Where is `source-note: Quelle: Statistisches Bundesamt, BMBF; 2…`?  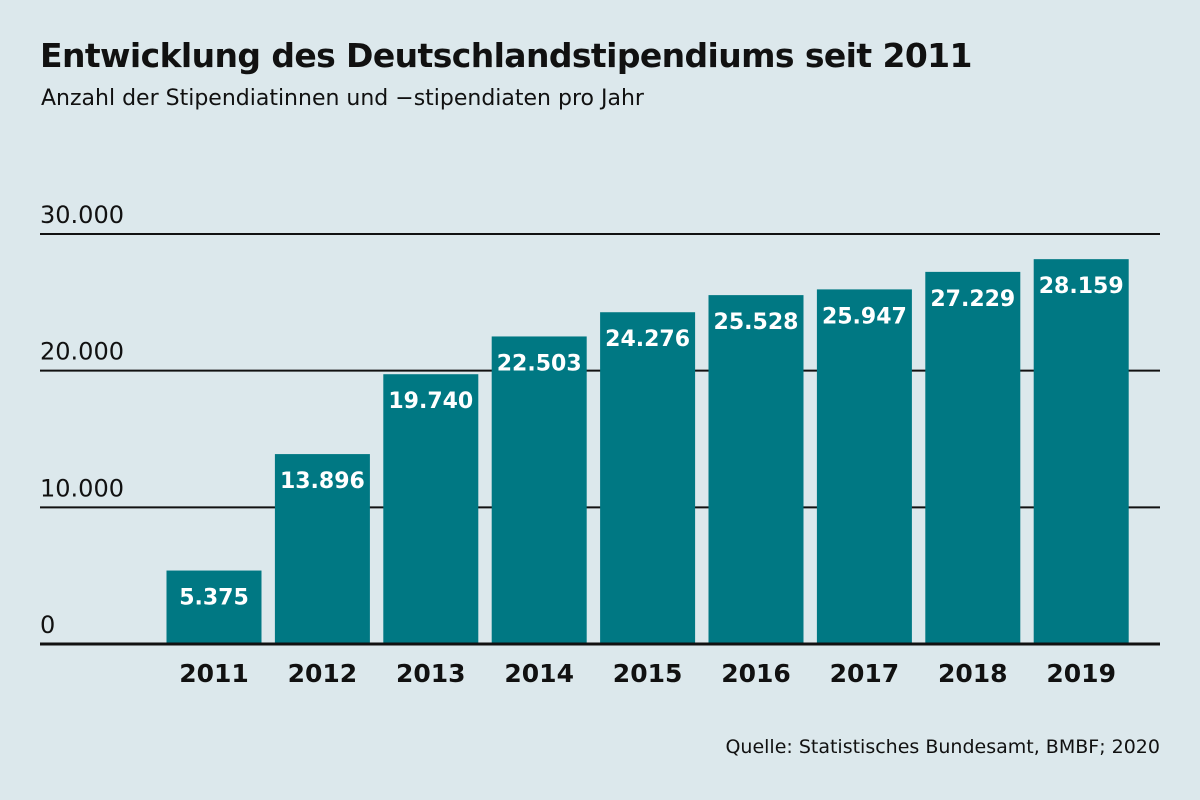
source-note: Quelle: Statistisches Bundesamt, BMBF; 2… is located at coordinates (942, 747).